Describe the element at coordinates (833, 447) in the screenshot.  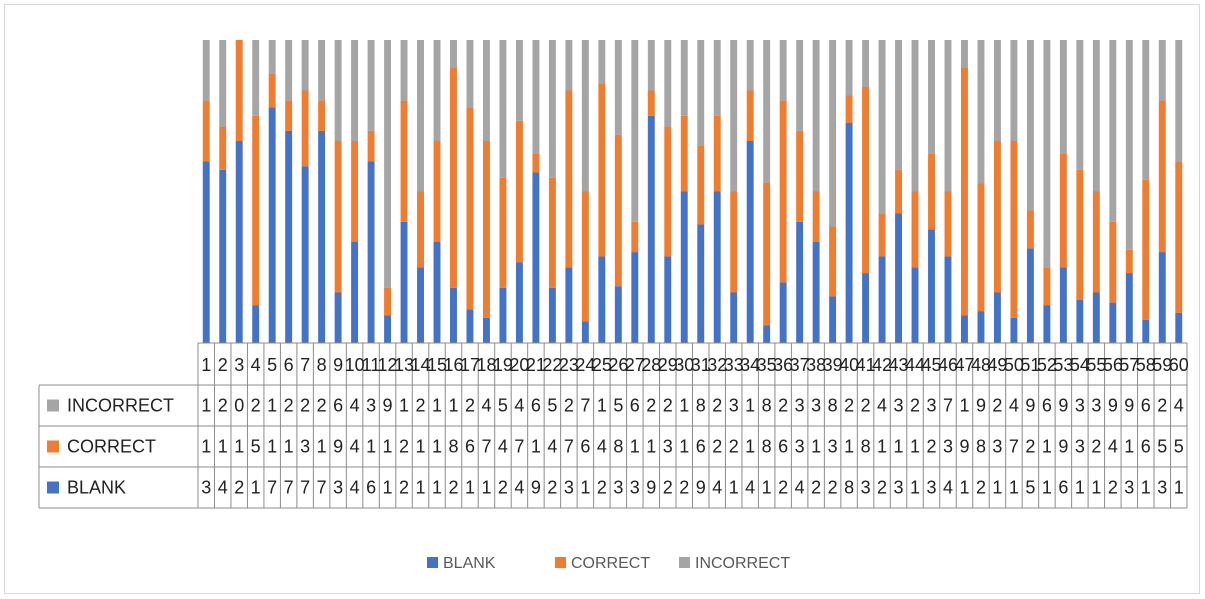
I see `cell-correct-39: 3` at that location.